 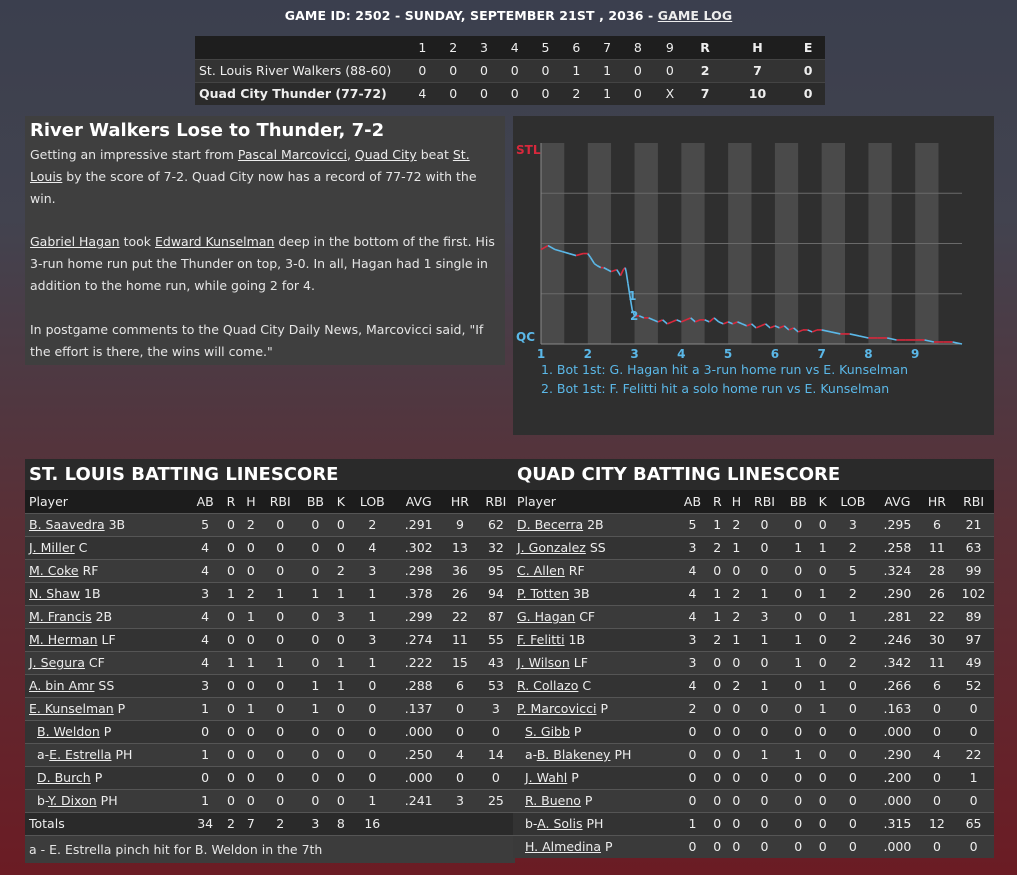 What do you see at coordinates (250, 165) in the screenshot?
I see `team-link-st-louis: St. Louis` at bounding box center [250, 165].